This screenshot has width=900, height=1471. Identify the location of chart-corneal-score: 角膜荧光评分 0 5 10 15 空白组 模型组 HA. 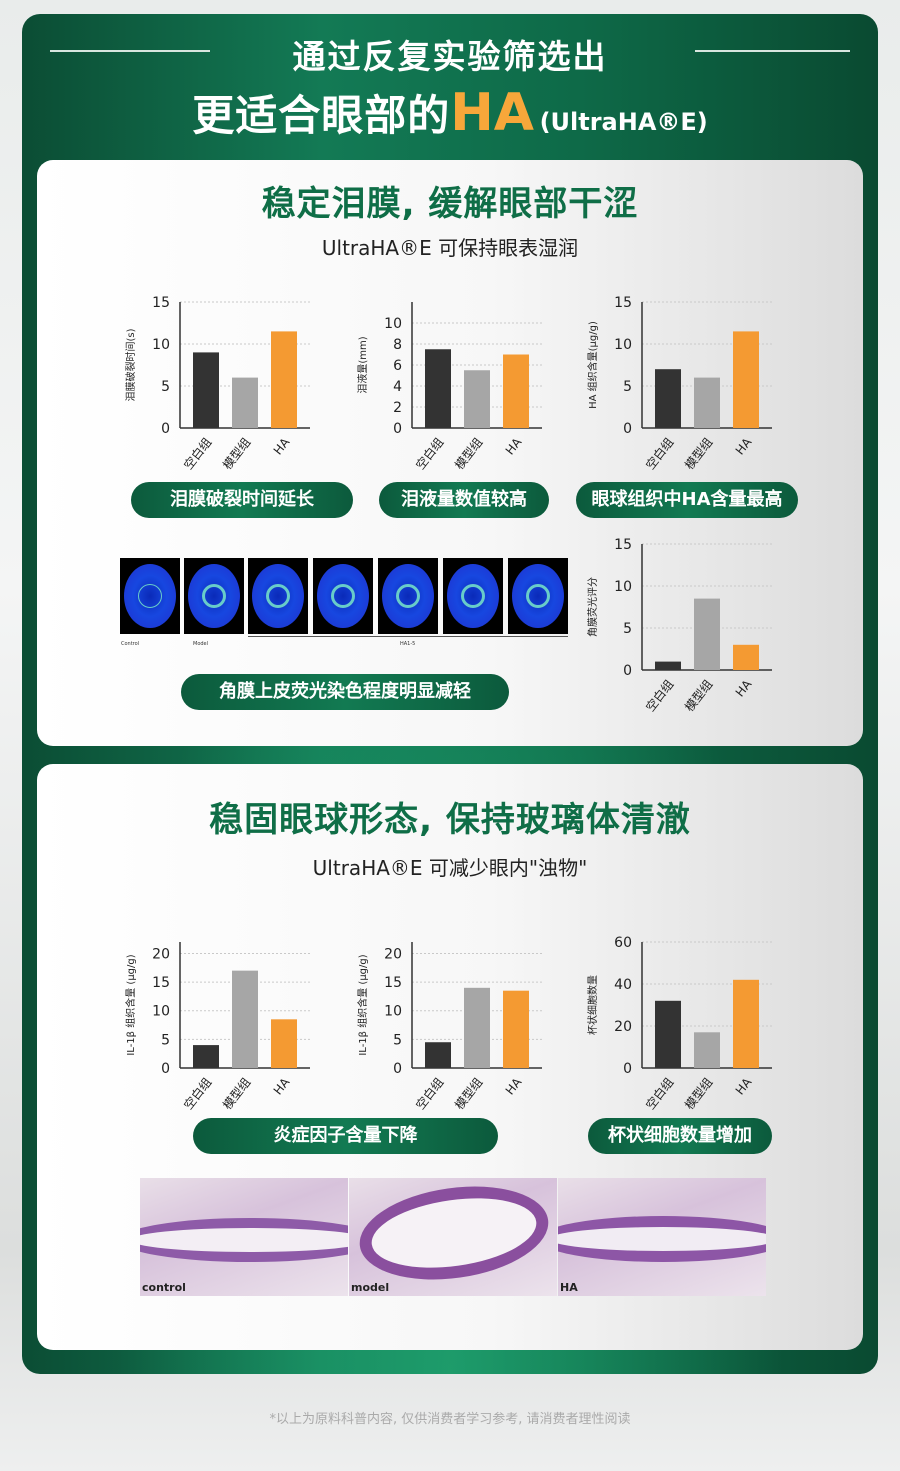
(679, 626).